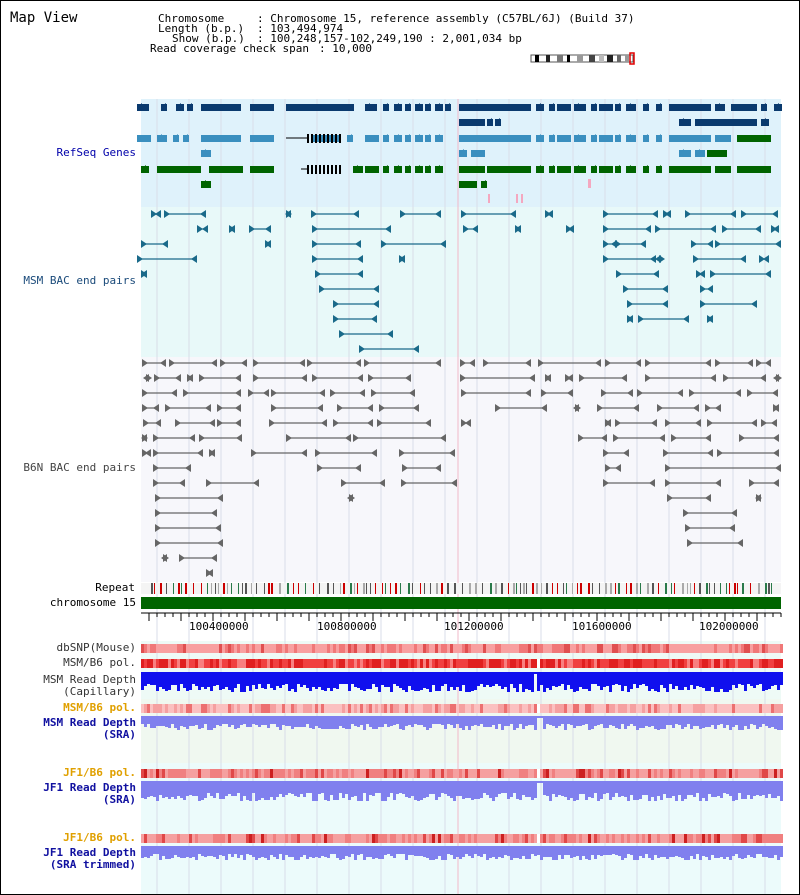 The width and height of the screenshot is (800, 895). I want to click on length-value: : 103,494,974, so click(300, 28).